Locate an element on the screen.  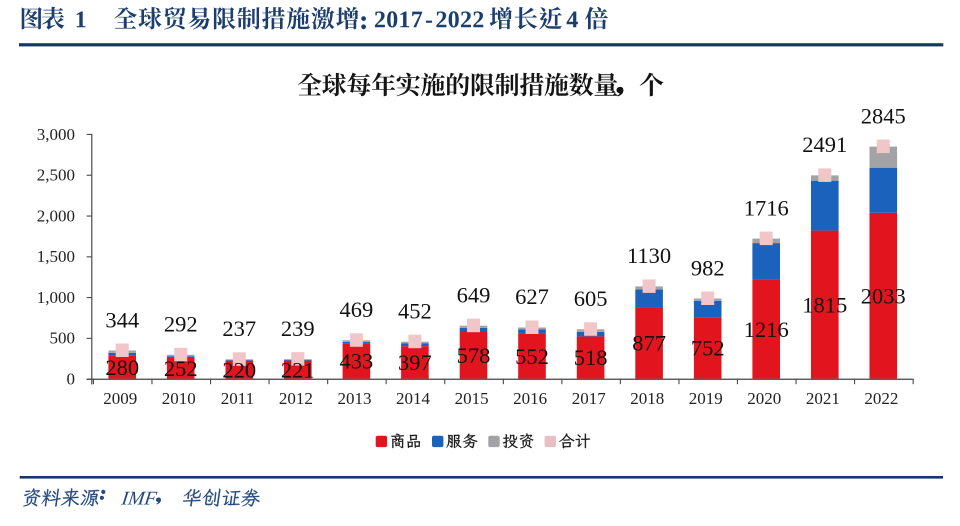
svg-text: 469 is located at coordinates (357, 309).